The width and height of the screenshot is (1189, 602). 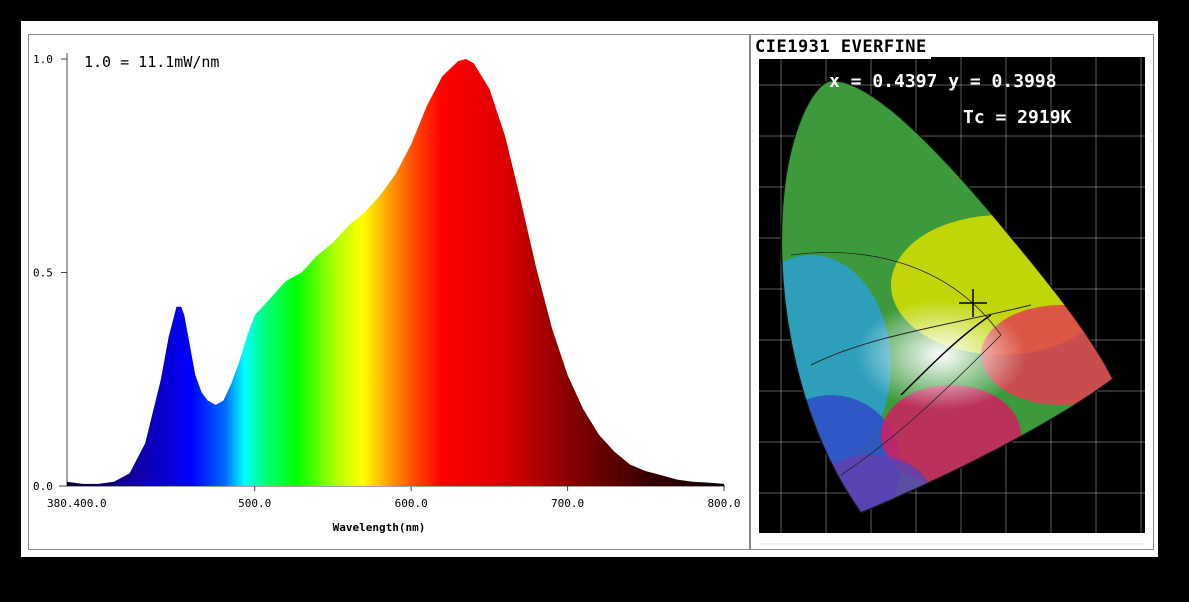 I want to click on x-tick-label: 500.0, so click(x=254, y=503).